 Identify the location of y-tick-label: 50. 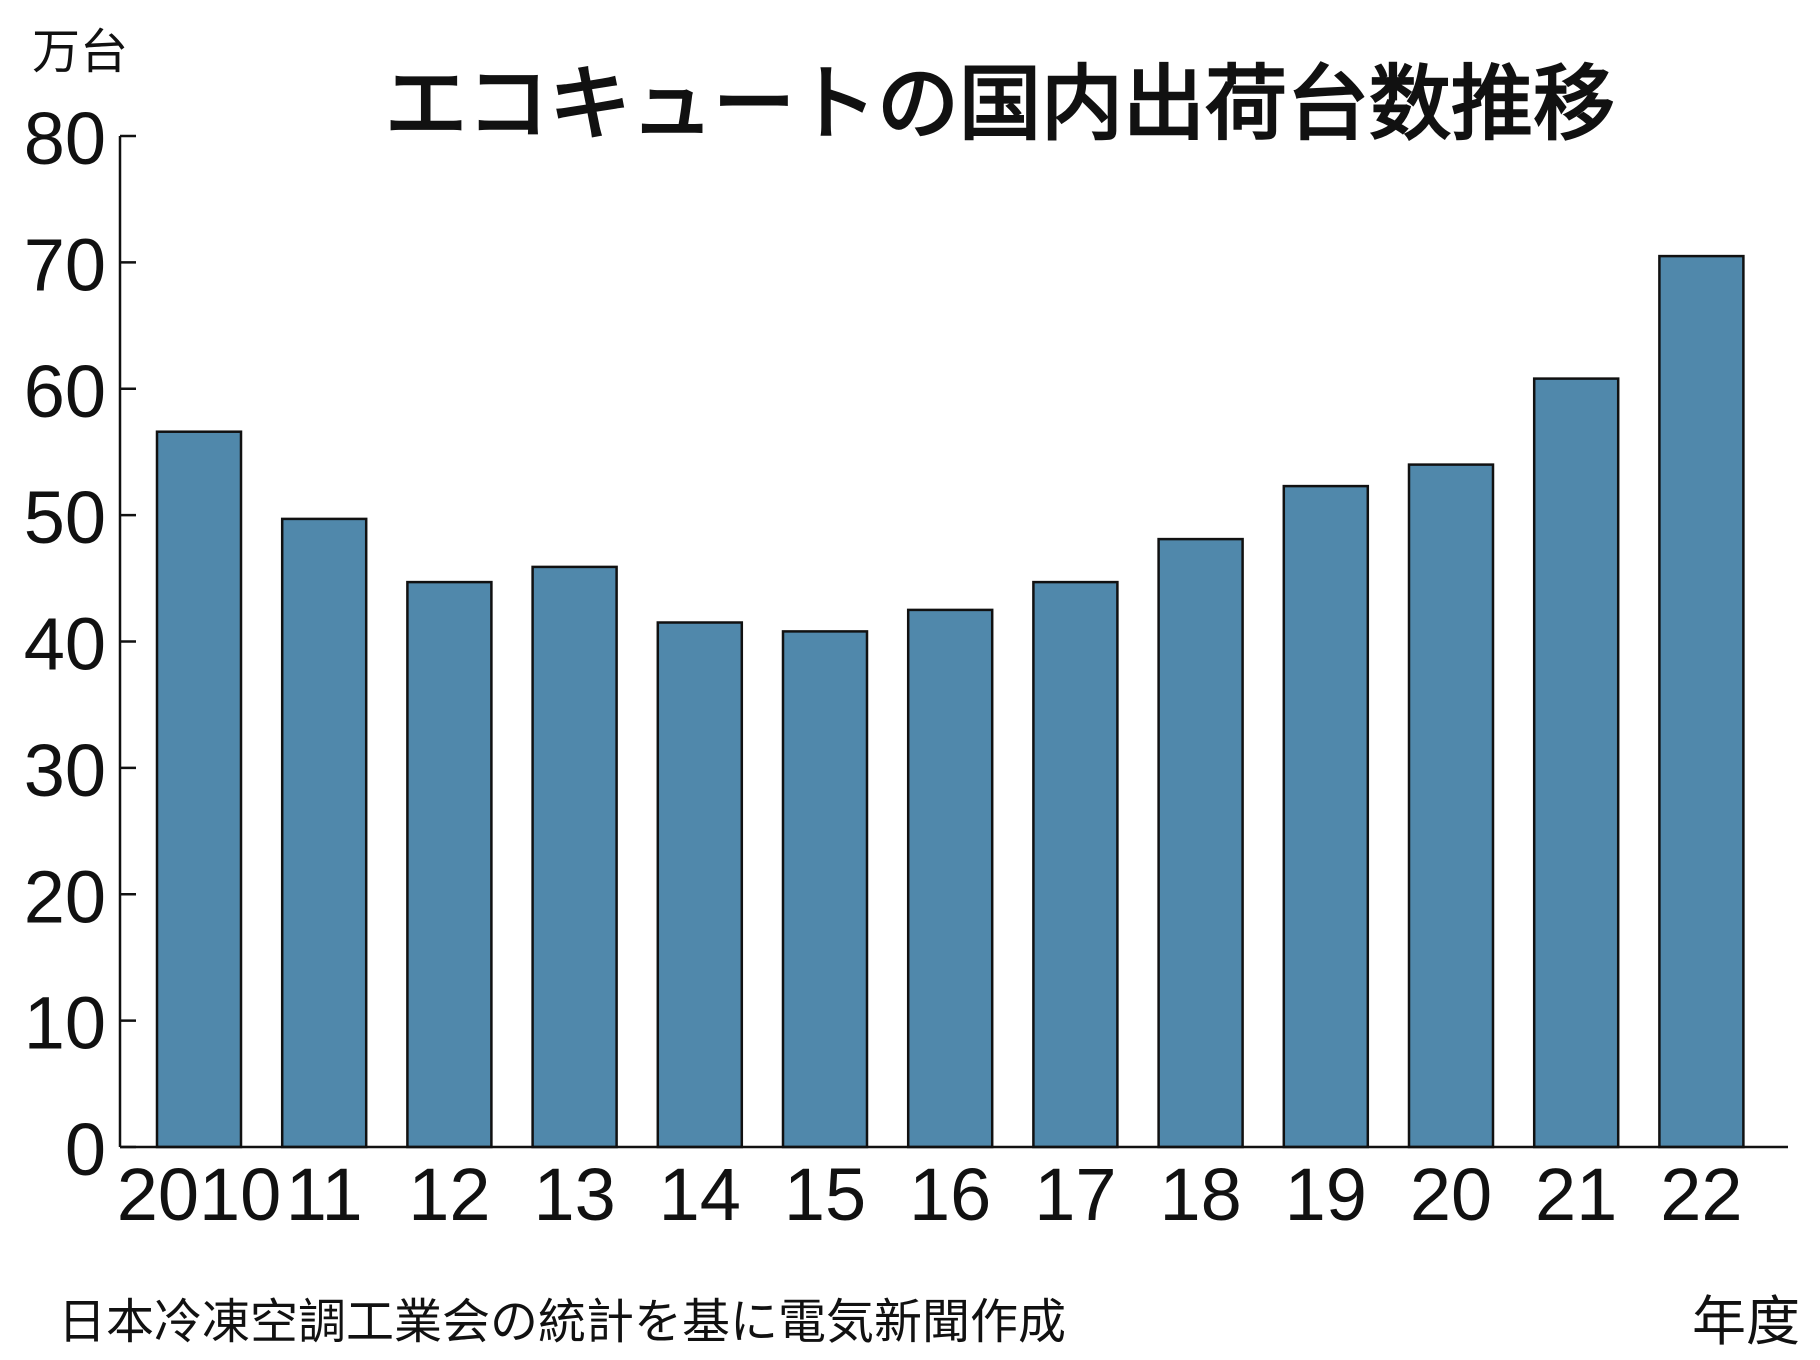
(65, 517).